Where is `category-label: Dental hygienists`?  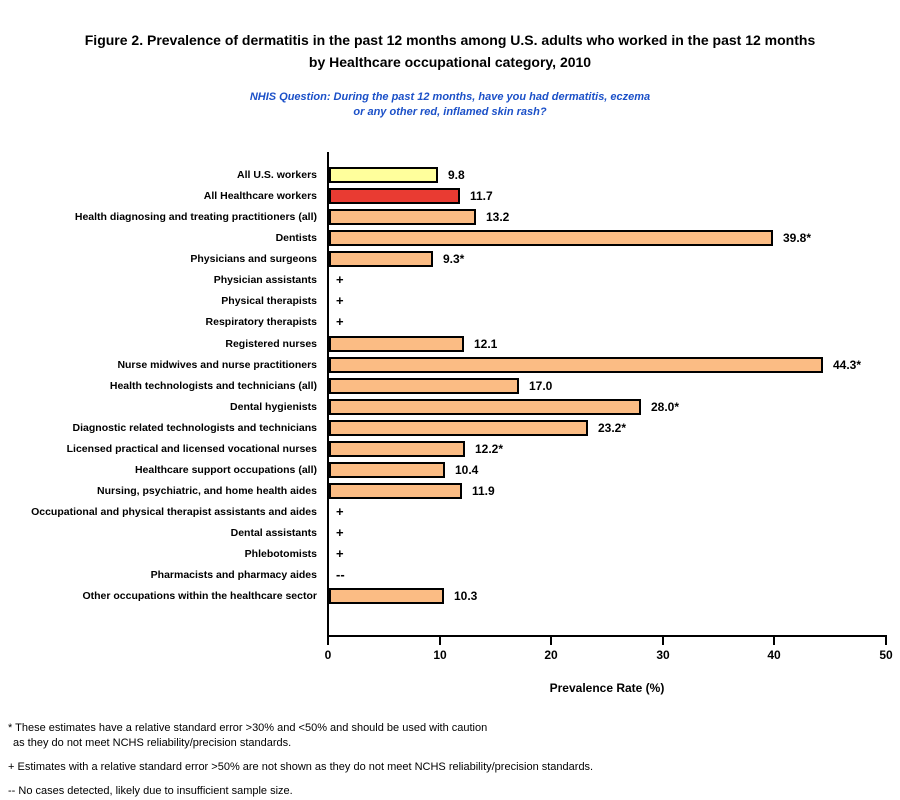
category-label: Dental hygienists is located at coordinates (273, 407).